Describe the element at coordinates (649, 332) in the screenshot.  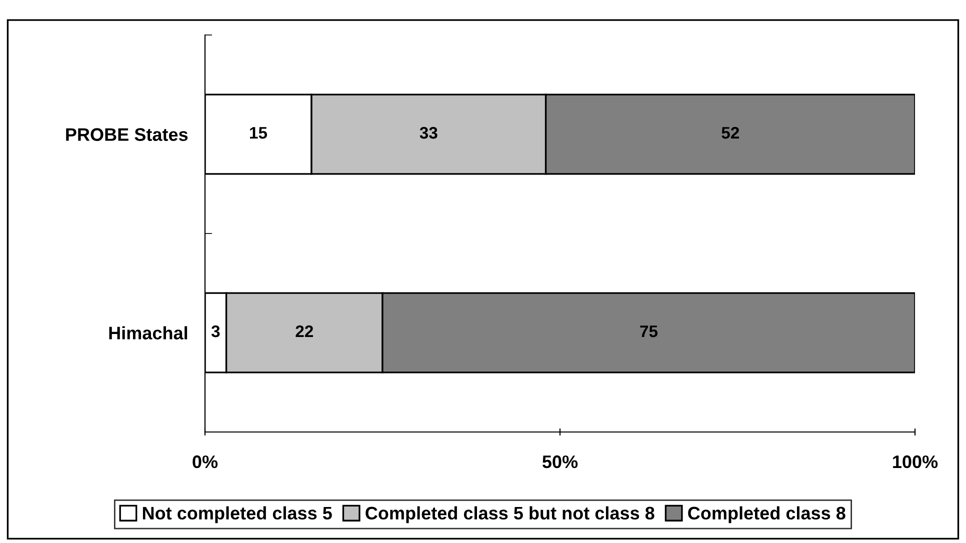
I see `data-label: 75` at that location.